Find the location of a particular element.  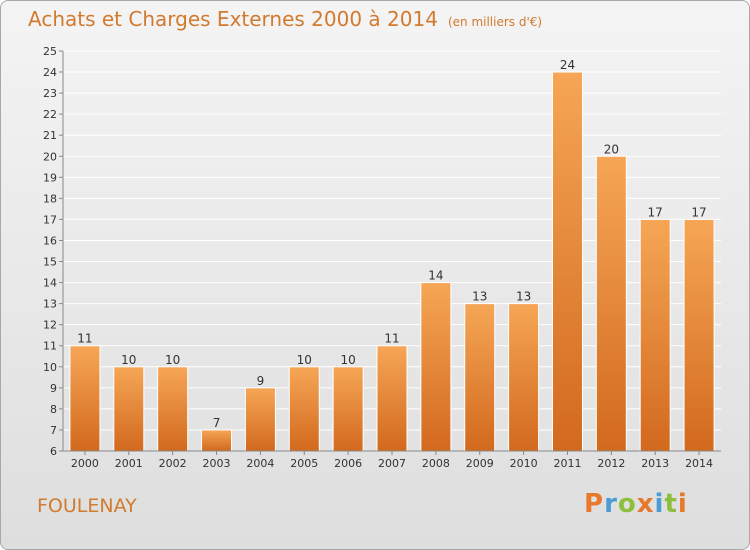

data-label-2011: 24 is located at coordinates (567, 65).